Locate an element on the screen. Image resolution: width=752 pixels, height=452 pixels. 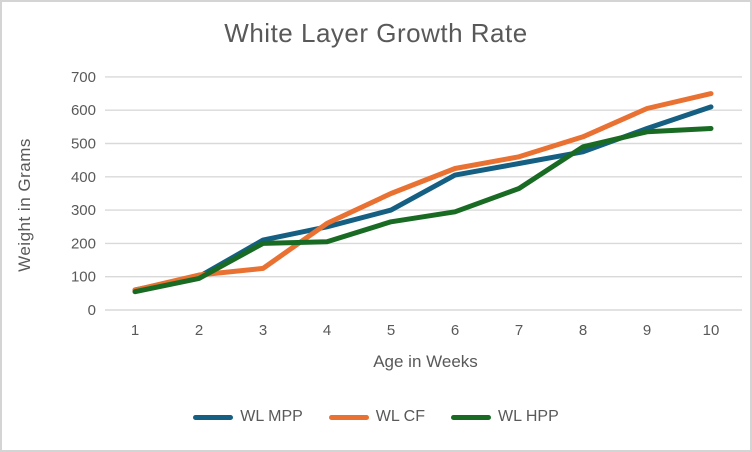
legend-label: WL HPP is located at coordinates (528, 416).